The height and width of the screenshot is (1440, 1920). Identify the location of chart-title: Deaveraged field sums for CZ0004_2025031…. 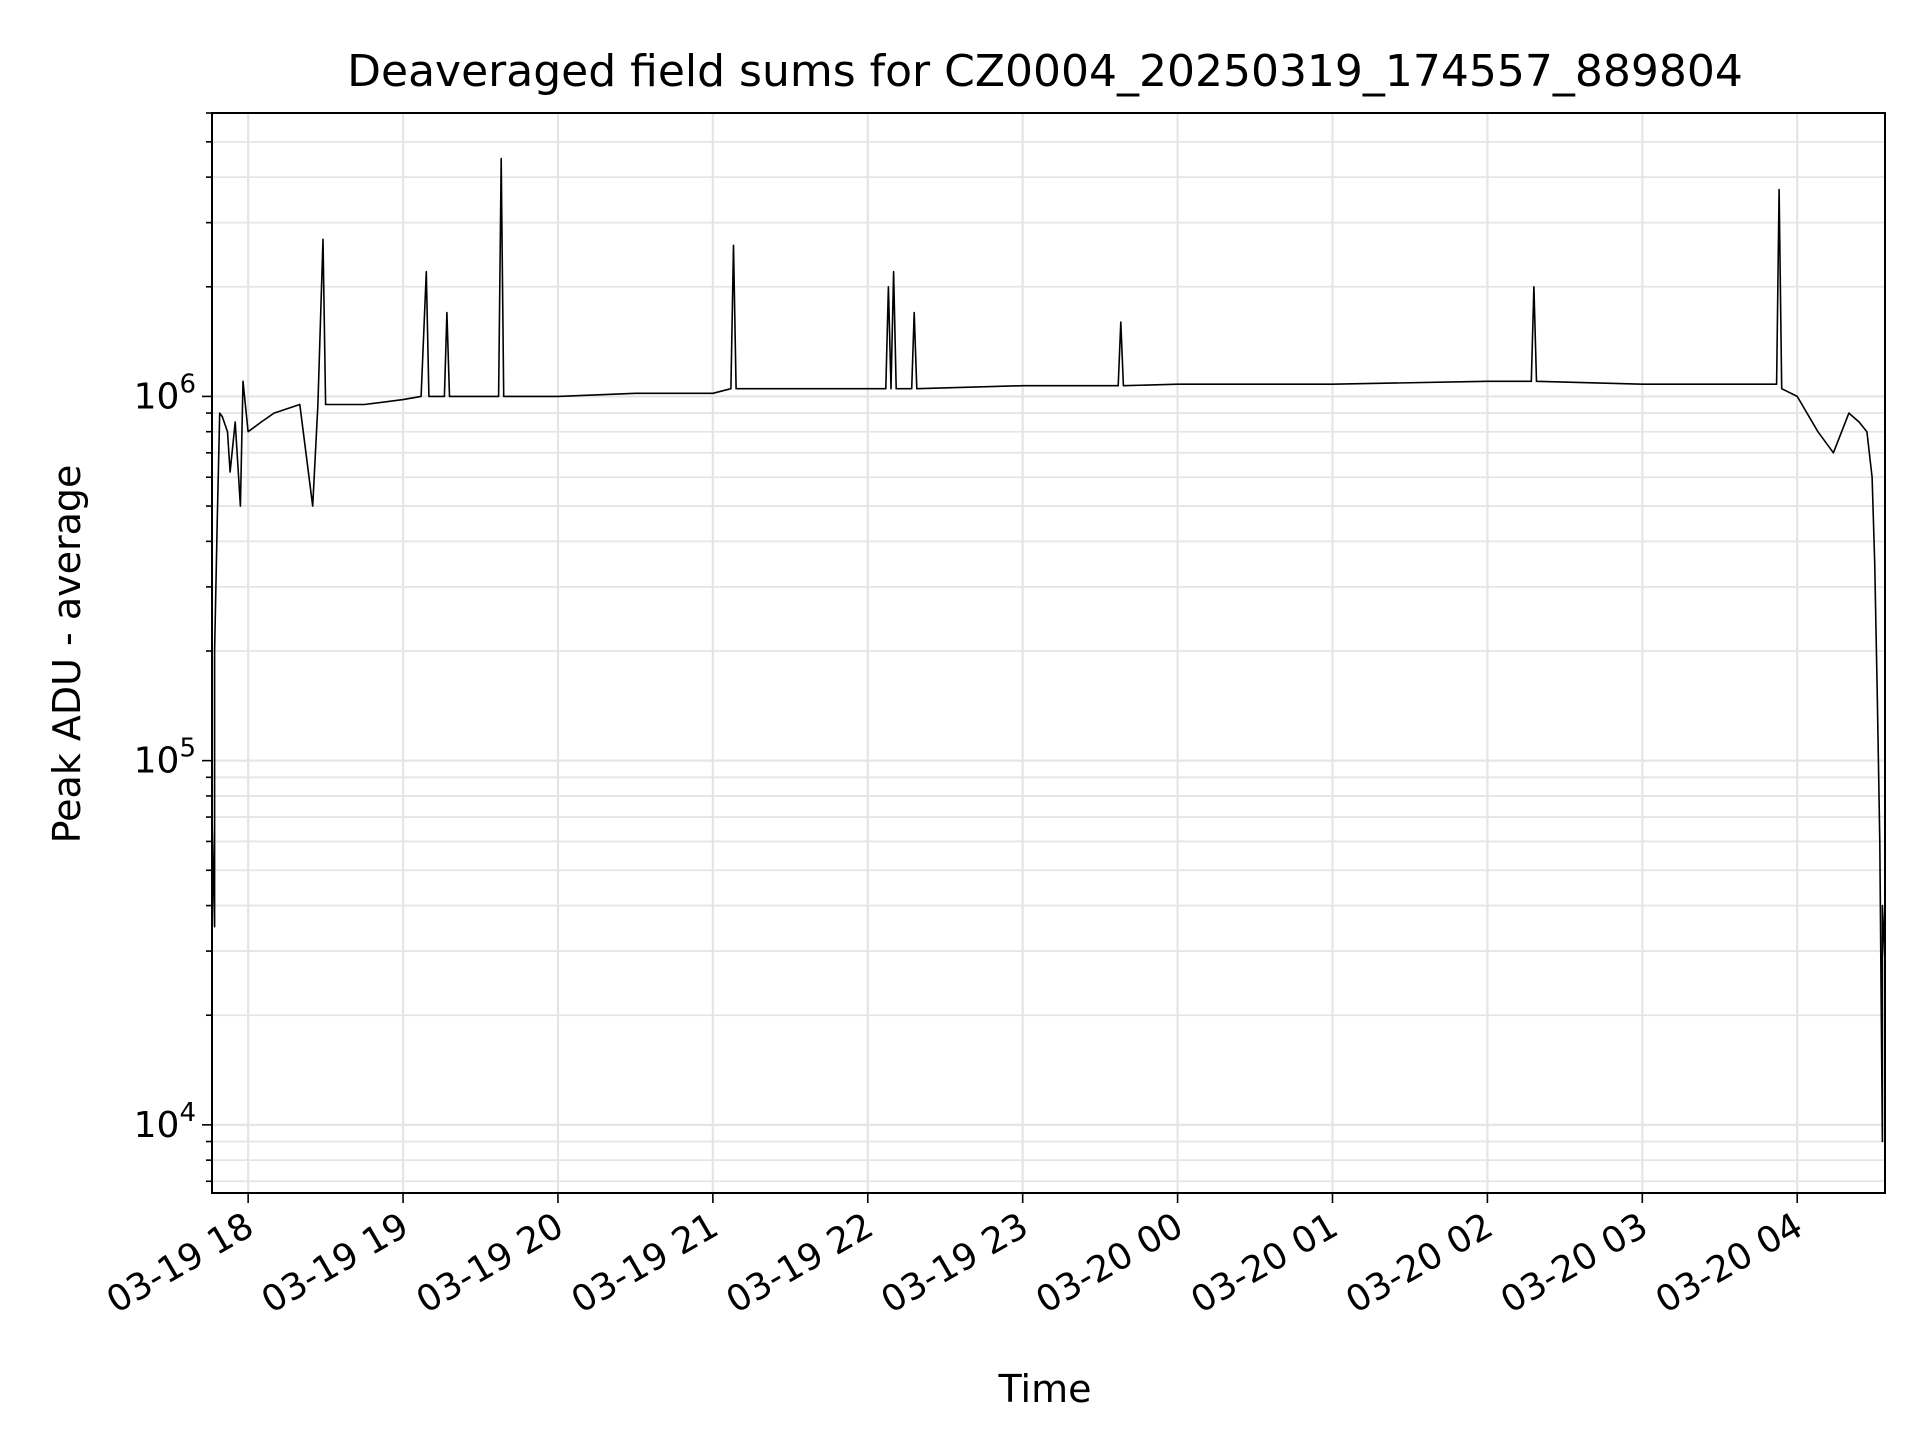
(1045, 71).